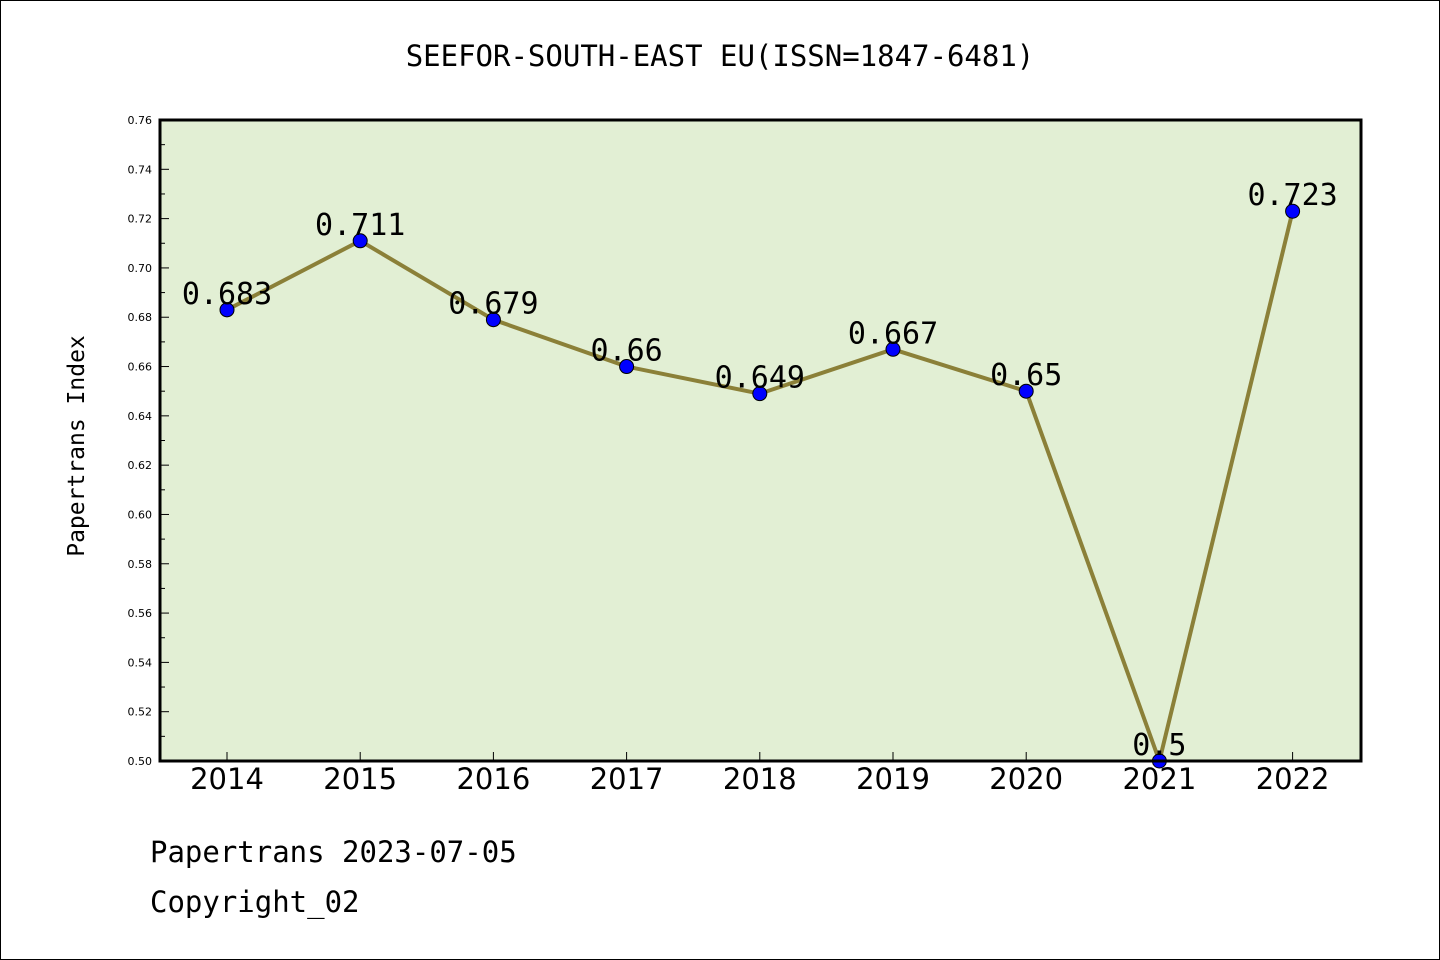  I want to click on x-tick-label: 2020, so click(1026, 779).